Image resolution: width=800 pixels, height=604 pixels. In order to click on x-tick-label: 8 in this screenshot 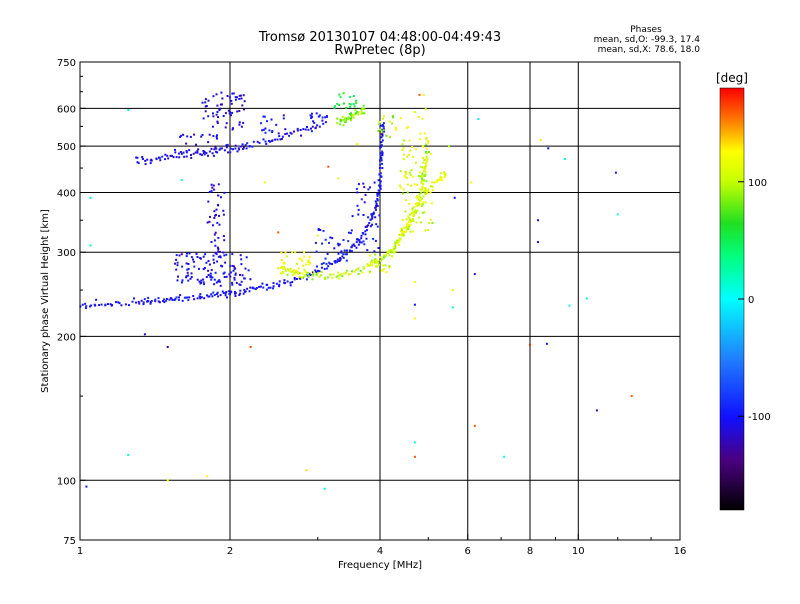, I will do `click(530, 551)`.